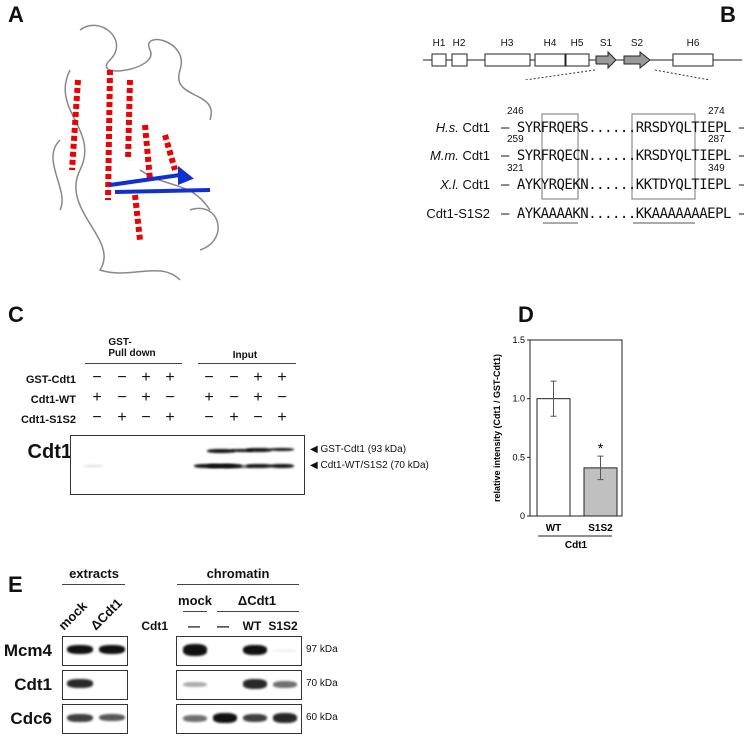 The height and width of the screenshot is (736, 744). I want to click on addback-value: WT, so click(252, 626).